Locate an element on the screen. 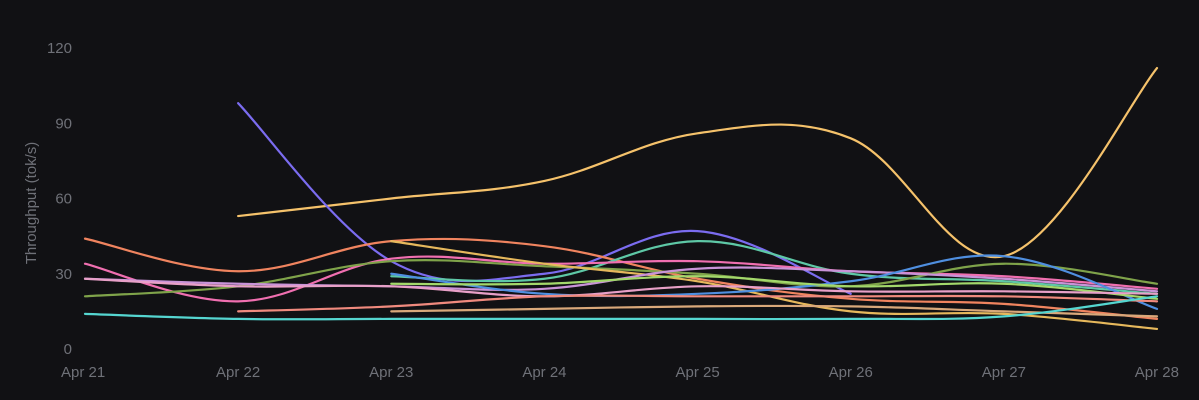  y-axis-label: Throughput (tok/s) is located at coordinates (31, 203).